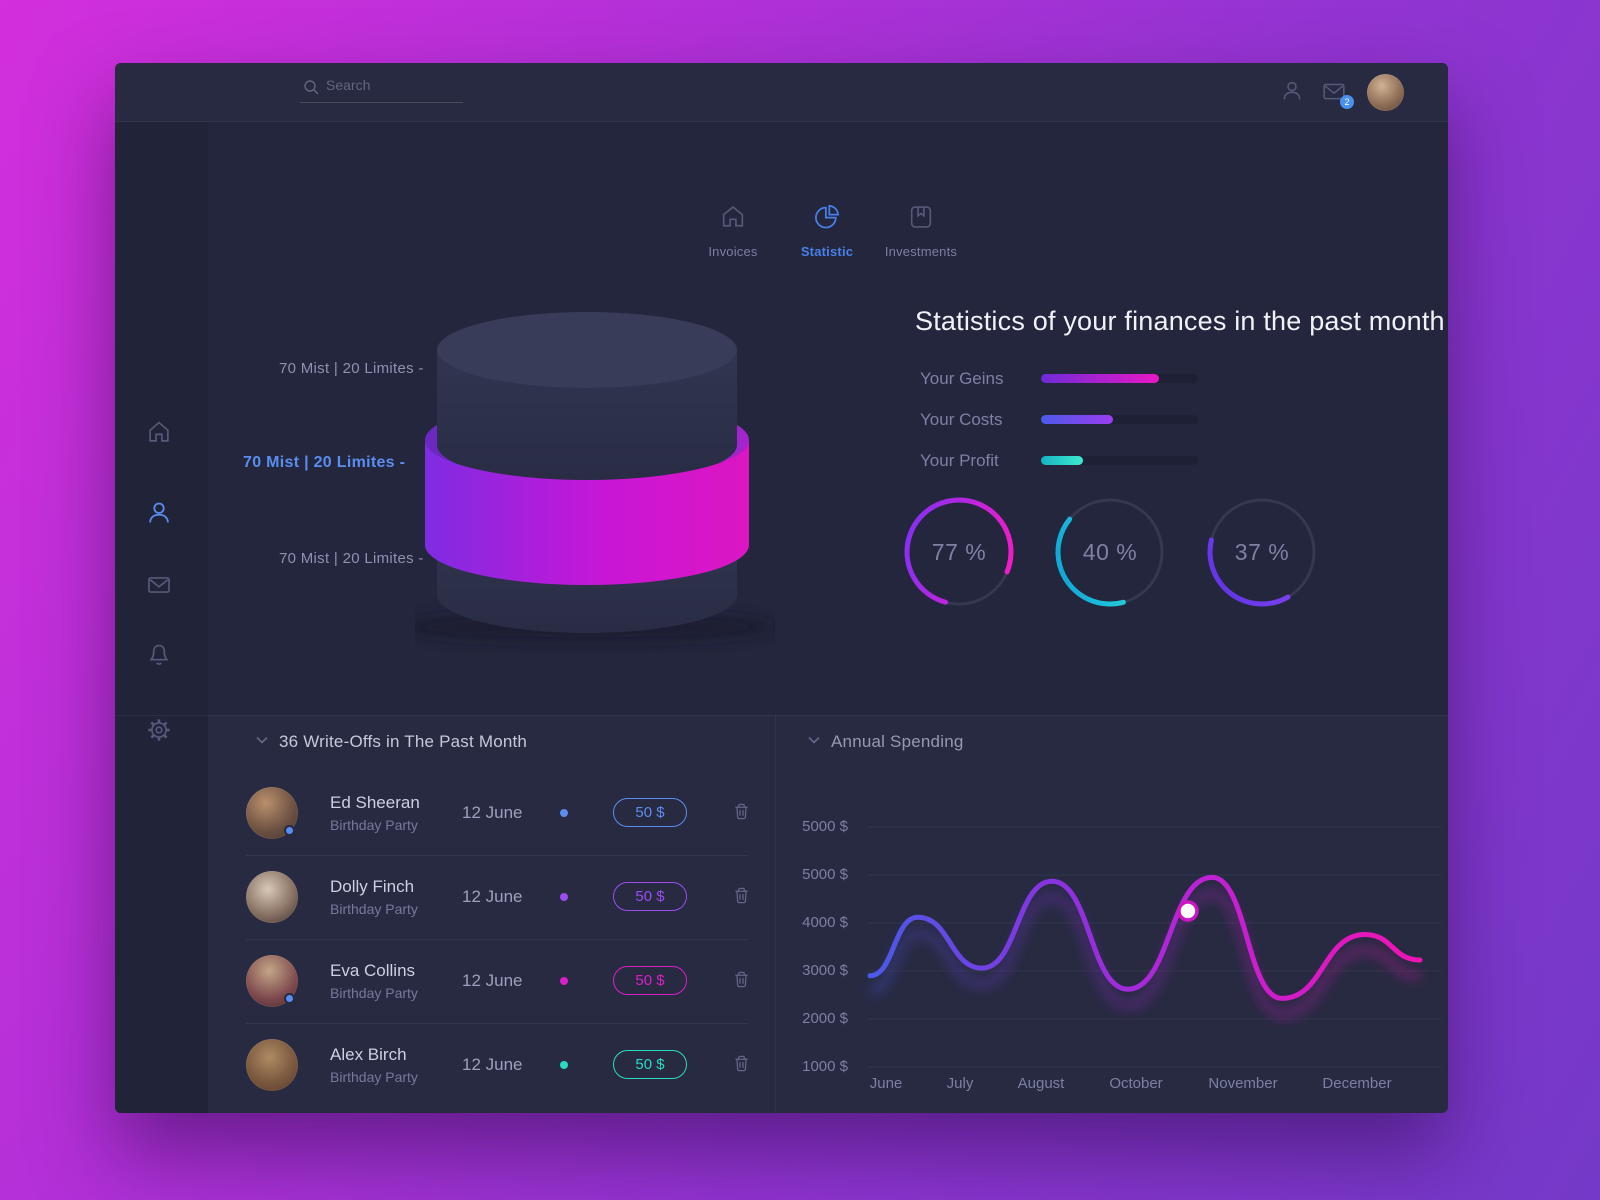 The height and width of the screenshot is (1200, 1600). Describe the element at coordinates (962, 378) in the screenshot. I see `bar-label-gains: Your Geins` at that location.